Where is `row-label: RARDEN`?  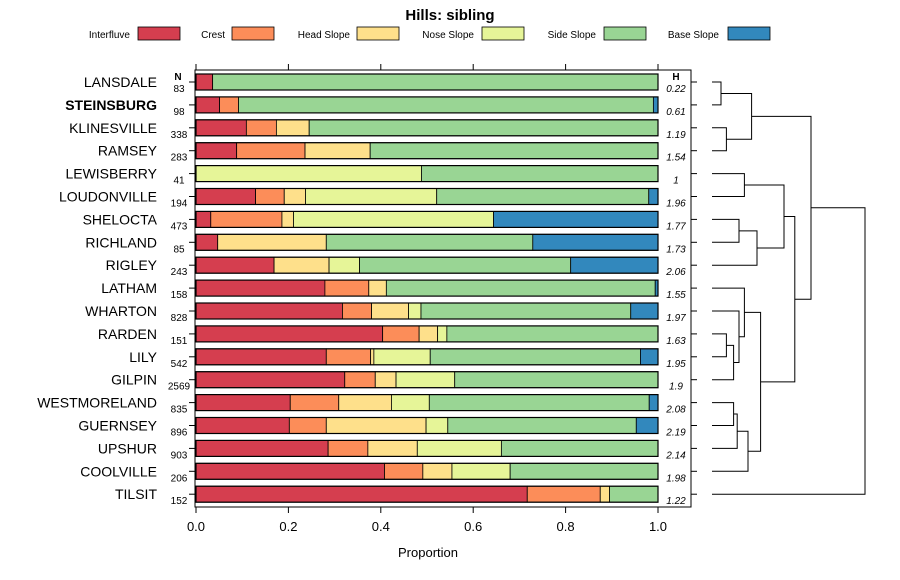 row-label: RARDEN is located at coordinates (127, 334).